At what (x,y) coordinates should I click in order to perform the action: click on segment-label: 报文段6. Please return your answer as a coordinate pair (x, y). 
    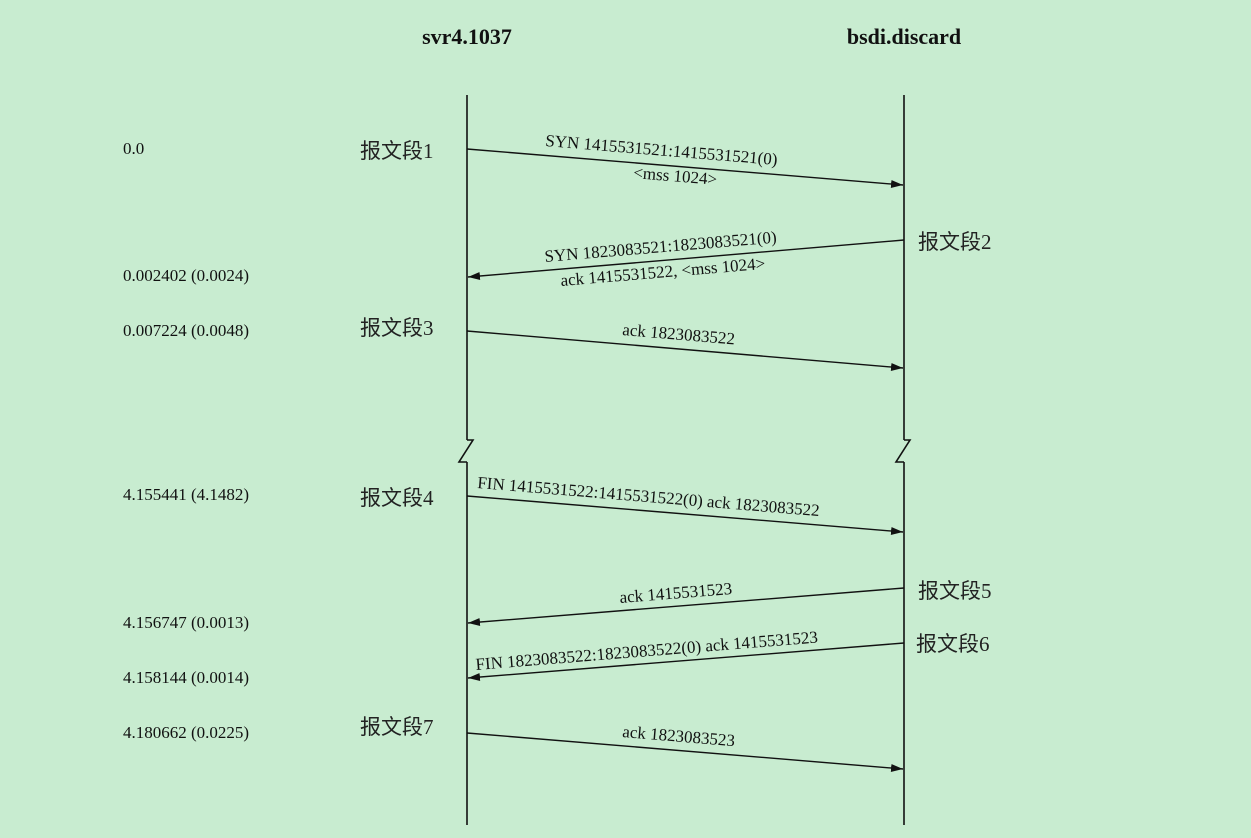
    Looking at the image, I should click on (953, 644).